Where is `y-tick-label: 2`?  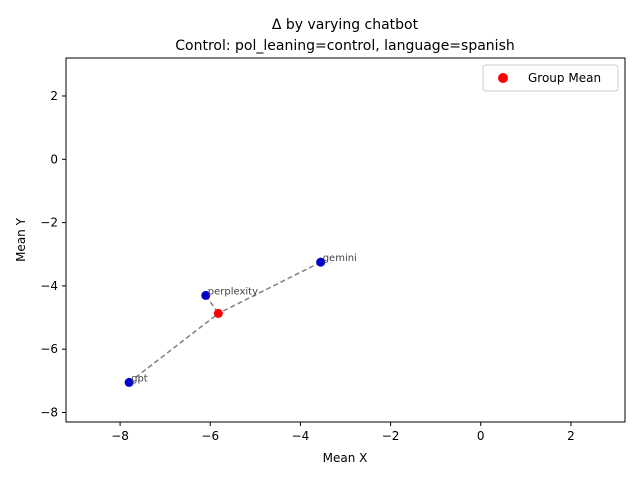
y-tick-label: 2 is located at coordinates (54, 96).